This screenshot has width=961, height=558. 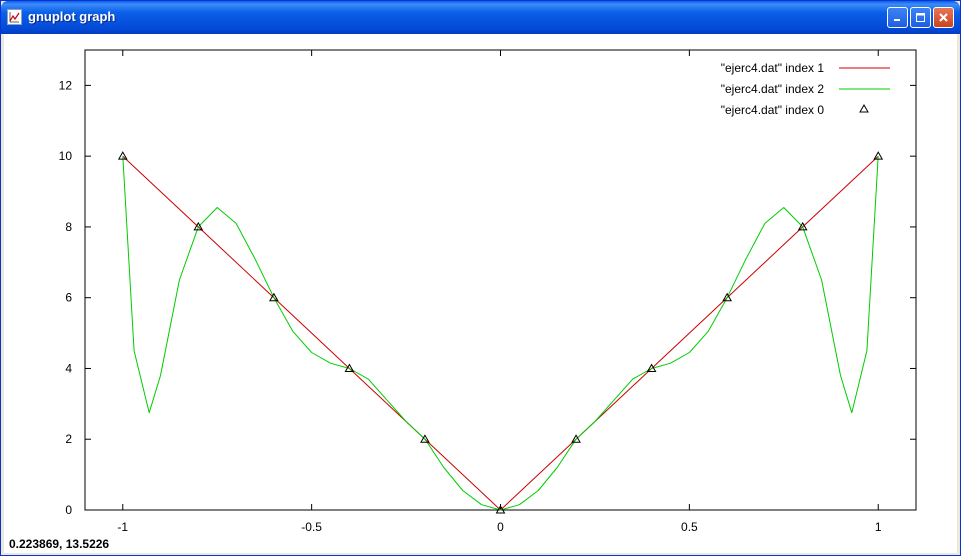 I want to click on title-bar: gnuplot graph, so click(x=480, y=17).